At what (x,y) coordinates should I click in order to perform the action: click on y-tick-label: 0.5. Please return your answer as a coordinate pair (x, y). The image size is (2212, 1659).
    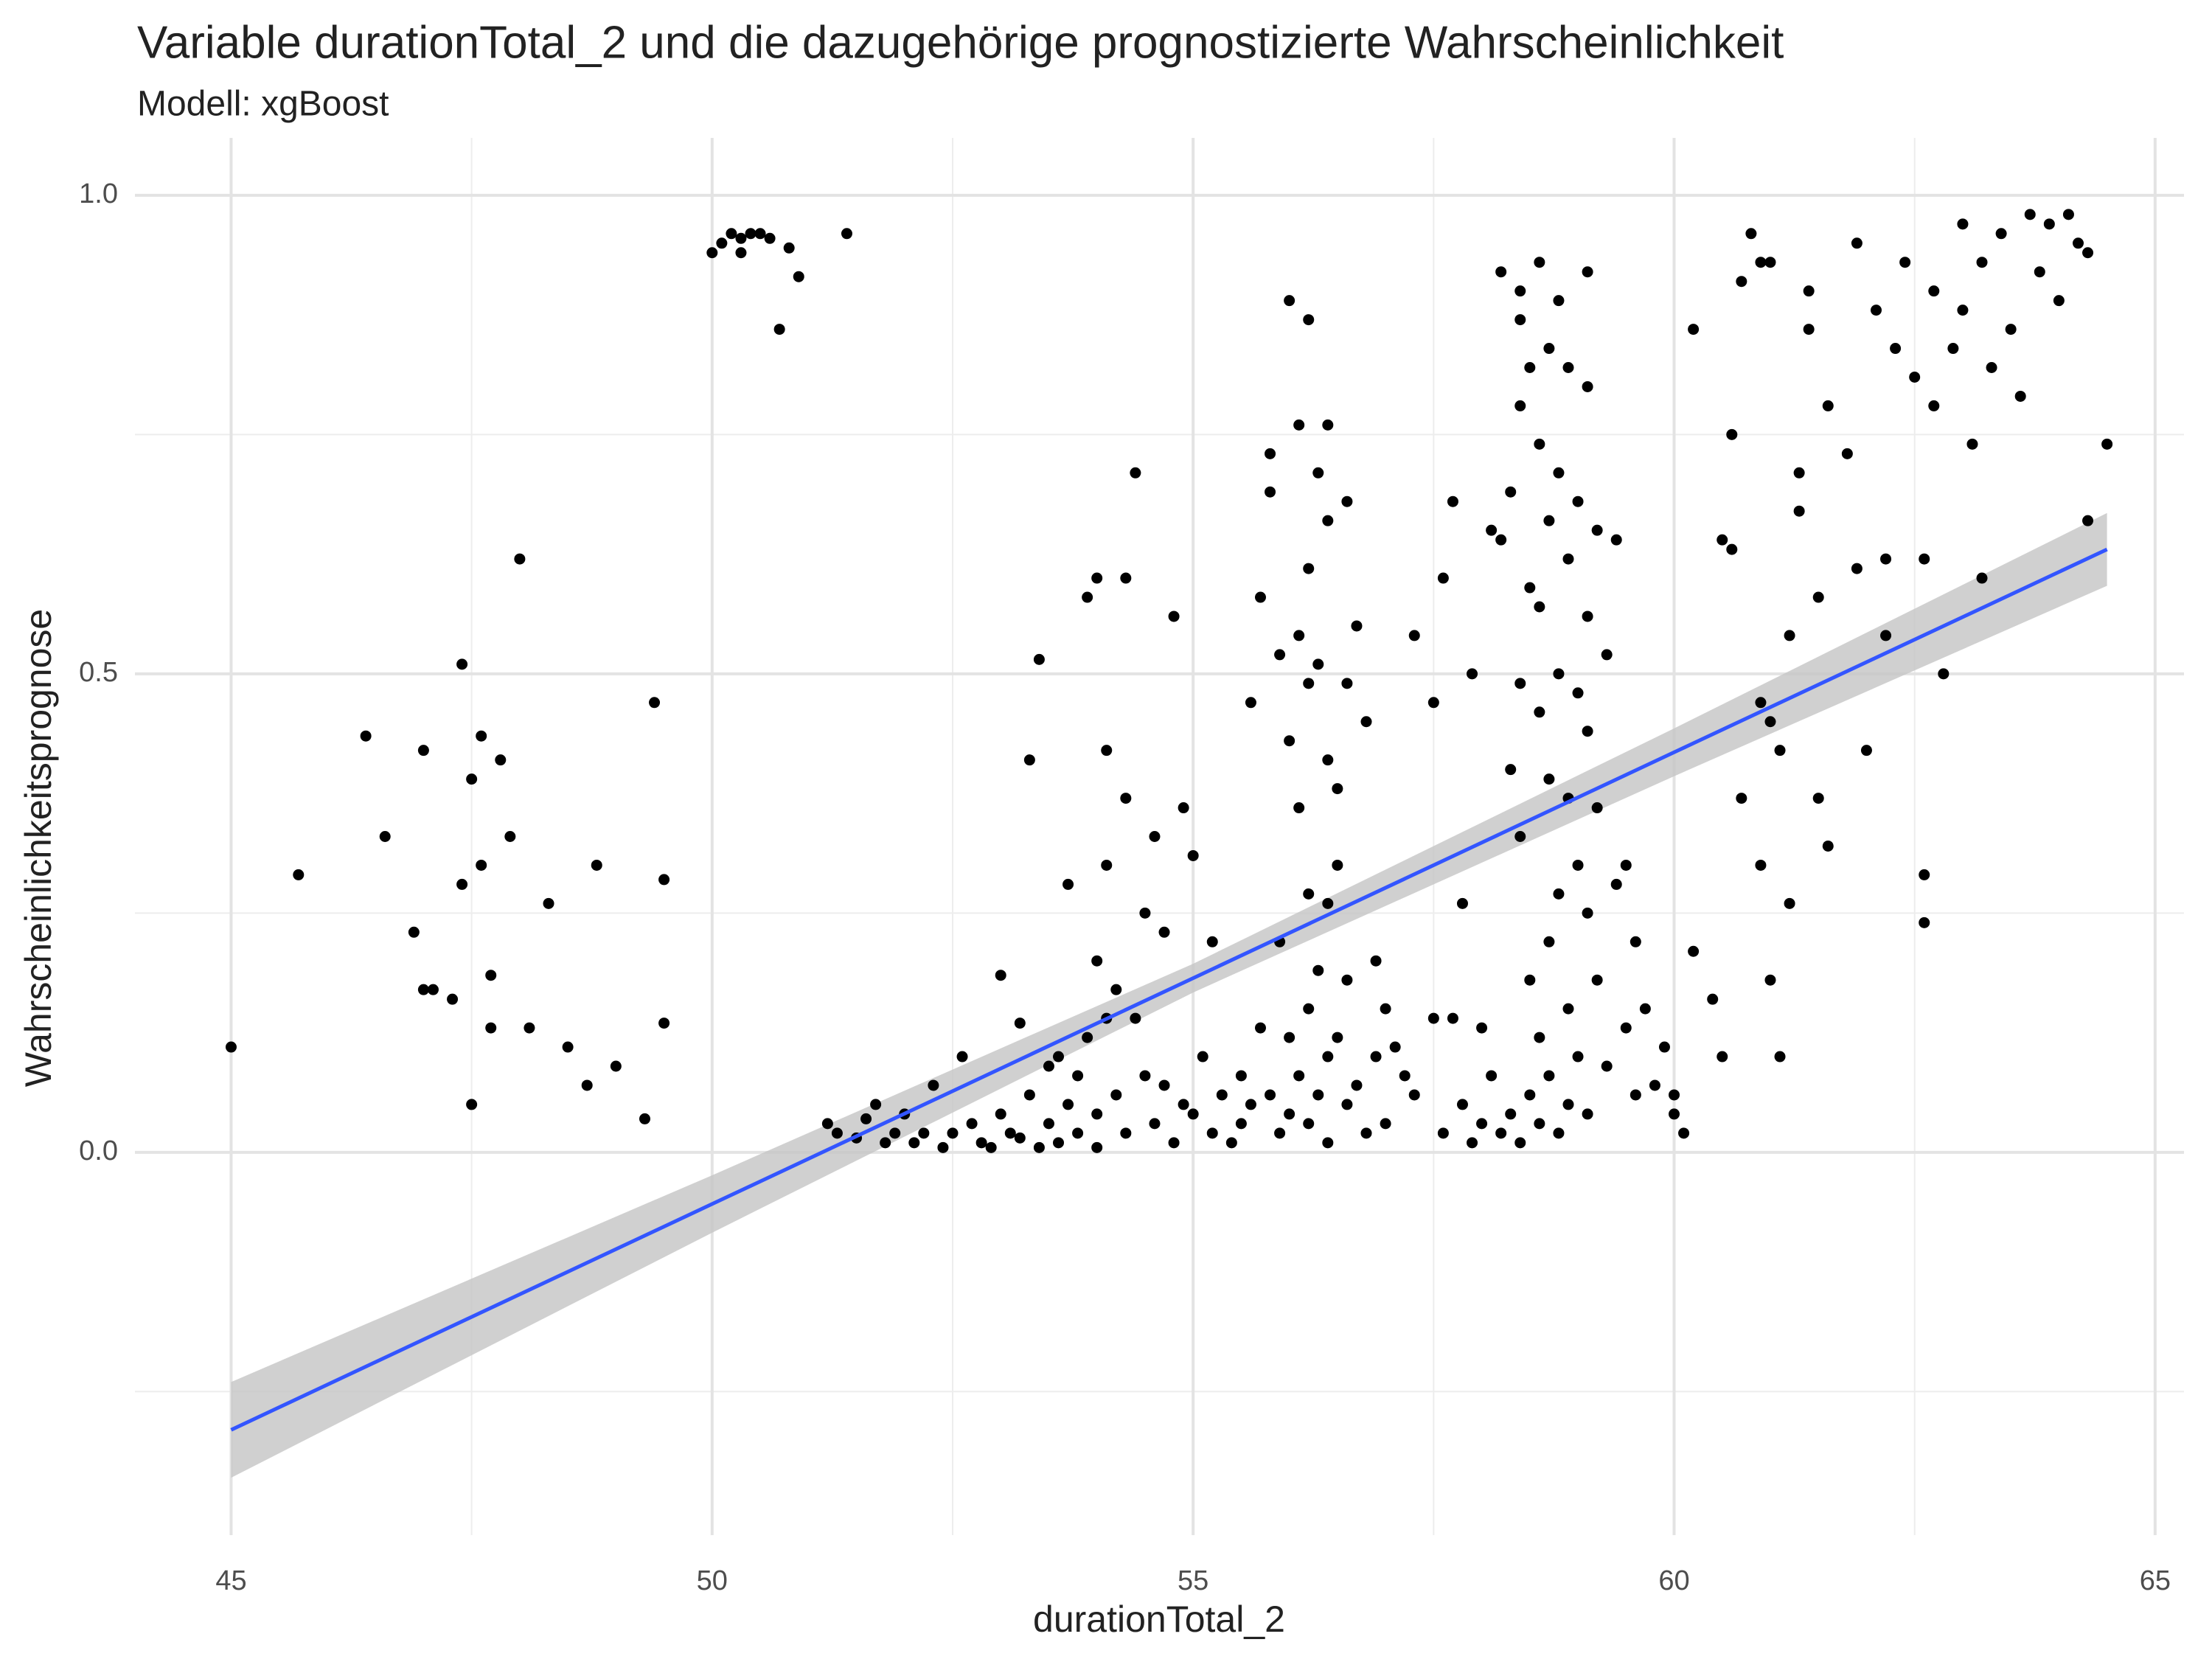
    Looking at the image, I should click on (98, 672).